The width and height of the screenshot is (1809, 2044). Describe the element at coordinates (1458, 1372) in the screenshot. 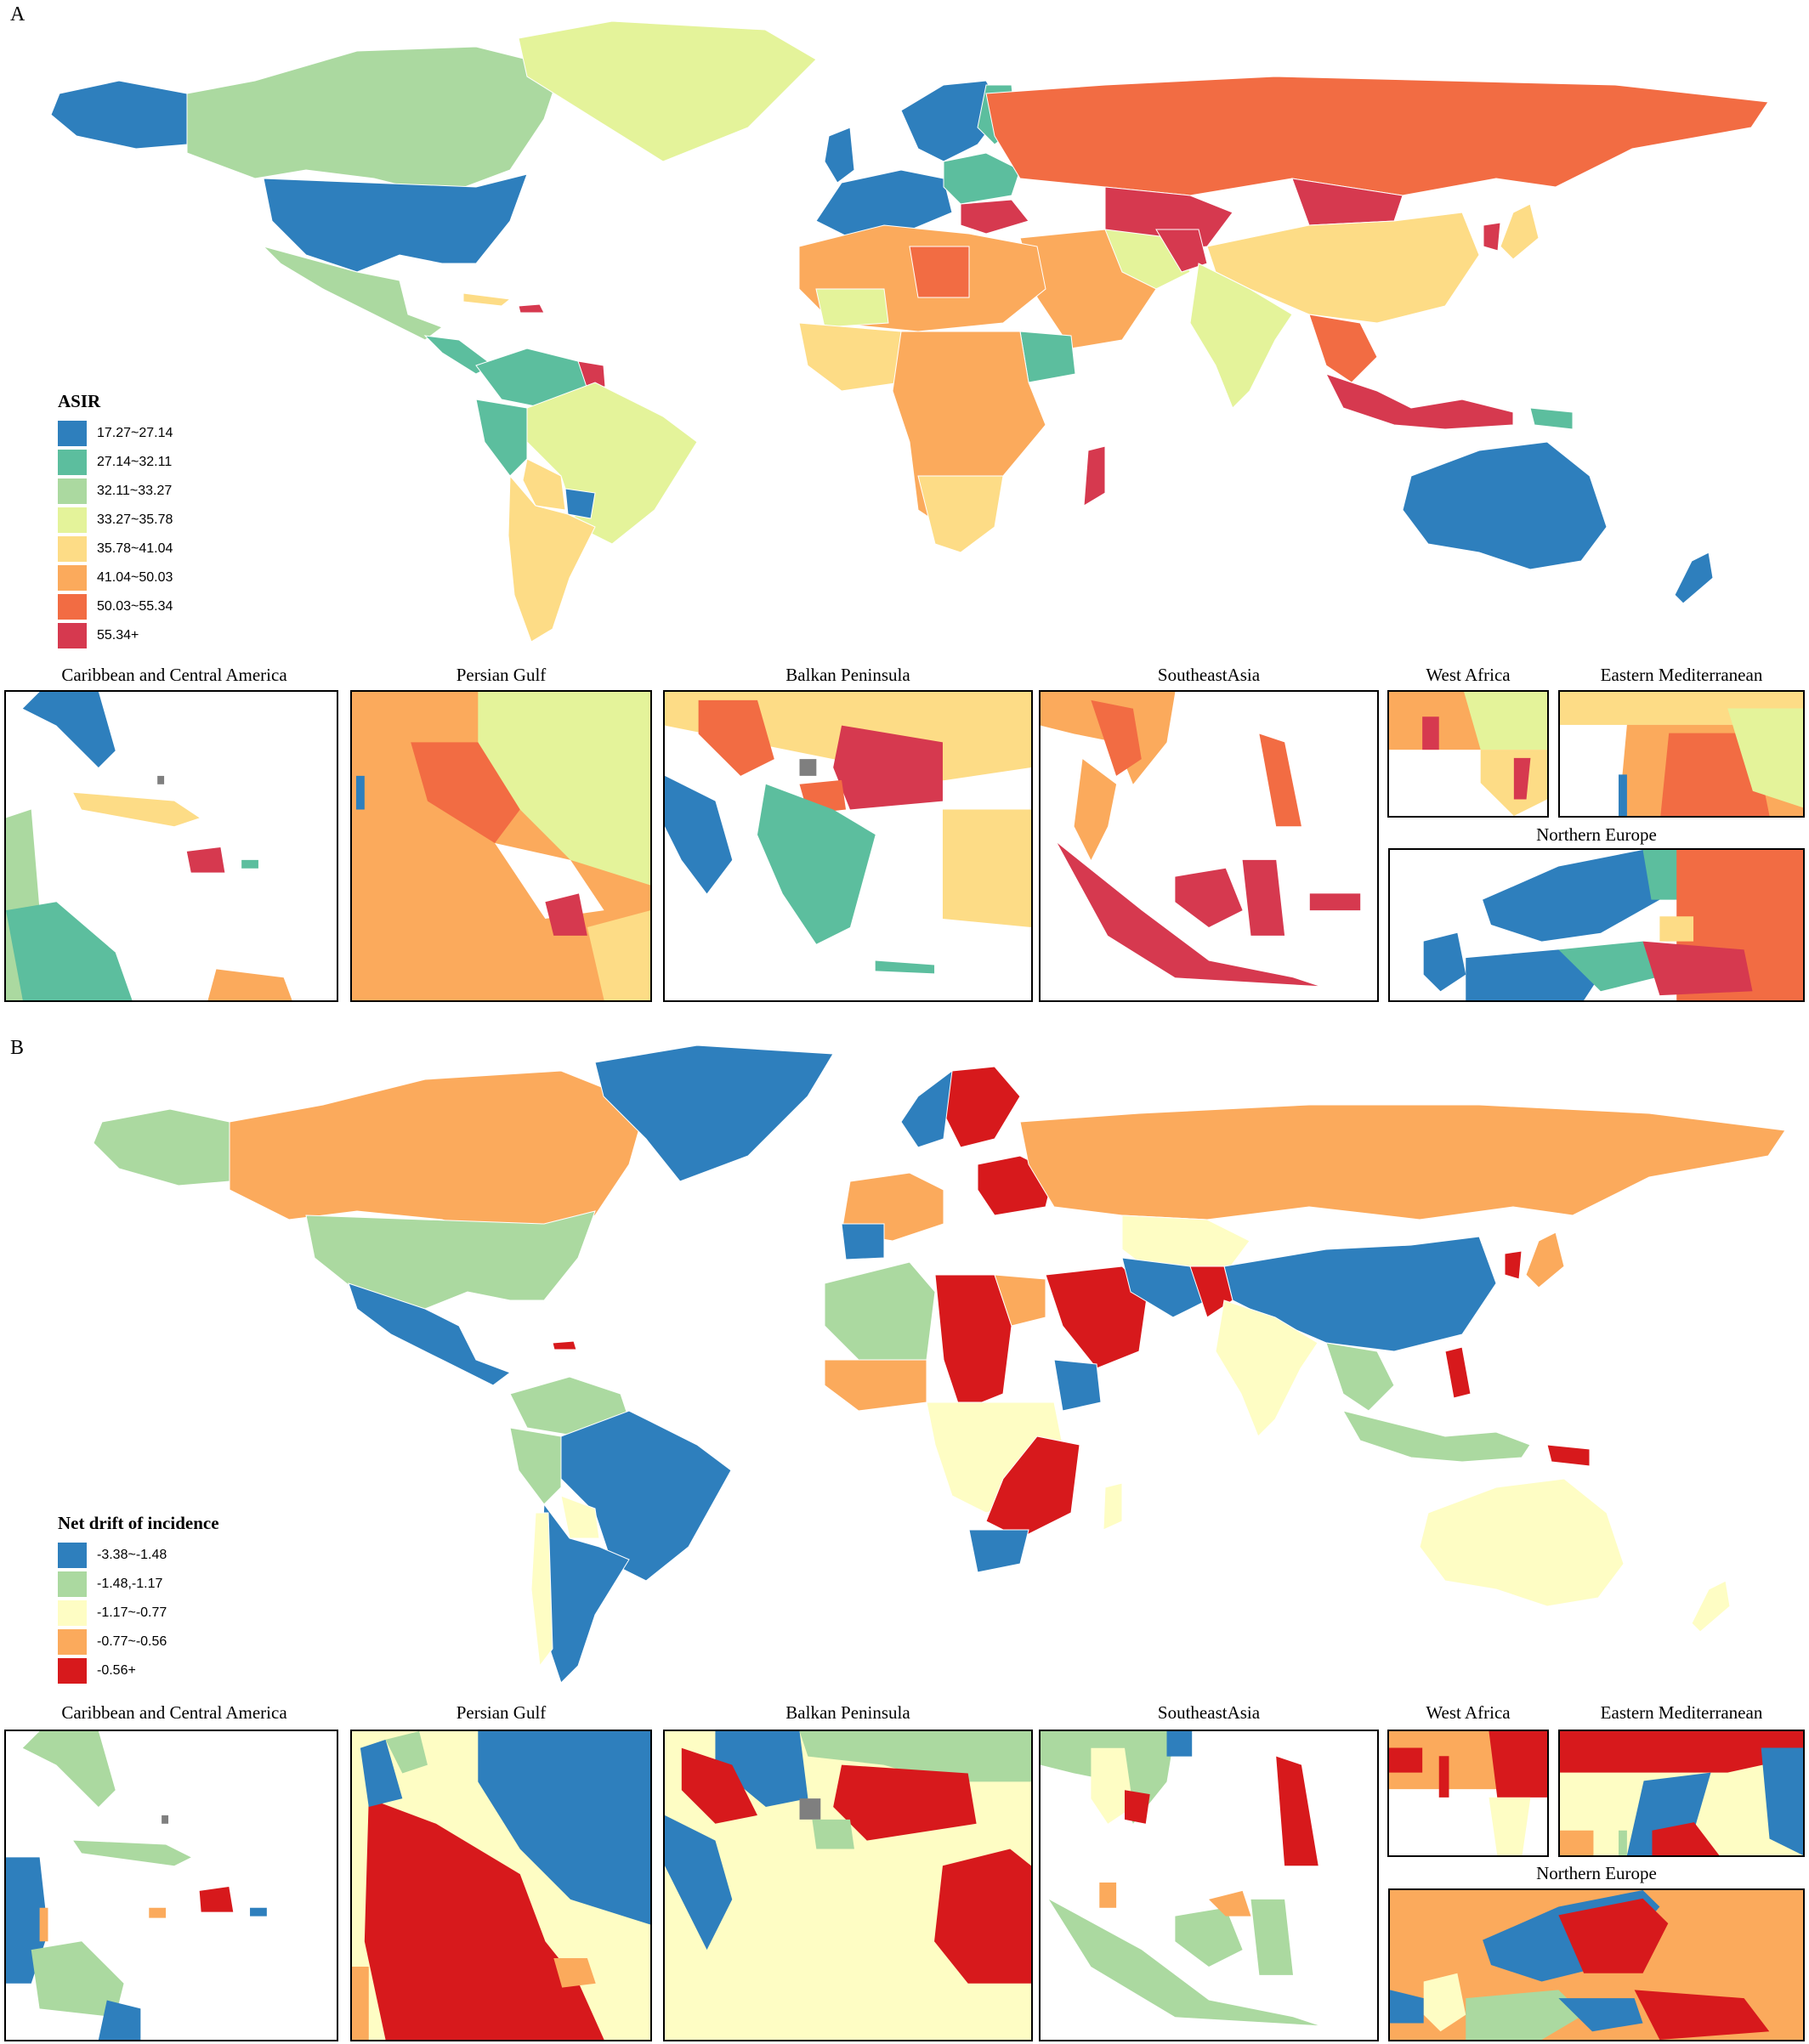

I see `map-philippines` at that location.